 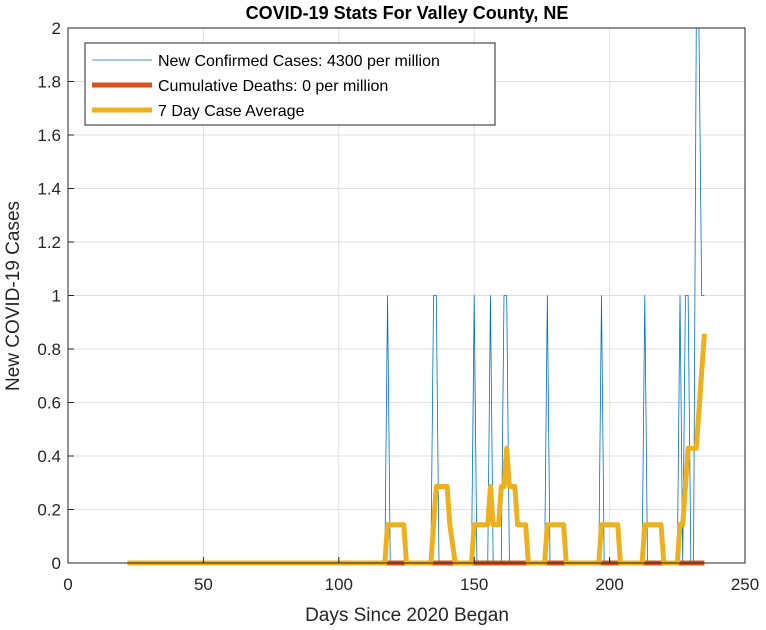 What do you see at coordinates (745, 584) in the screenshot?
I see `x-tick-label: 250` at bounding box center [745, 584].